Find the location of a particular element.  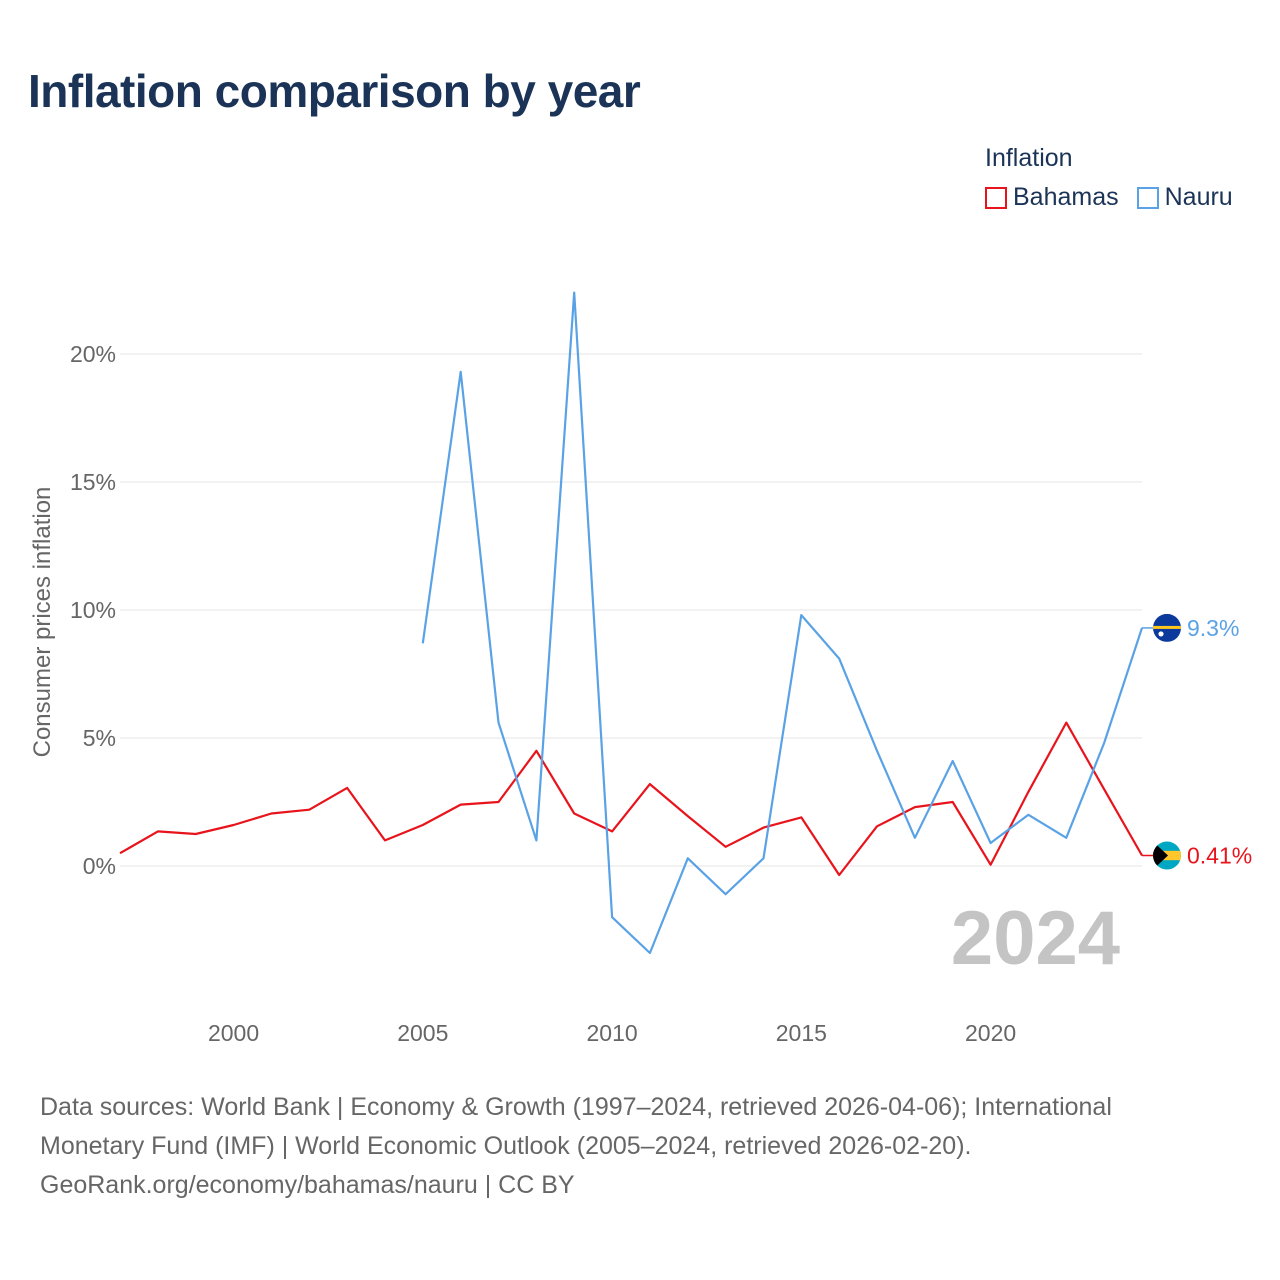

legend-item-nauru: Nauru is located at coordinates (1184, 197).